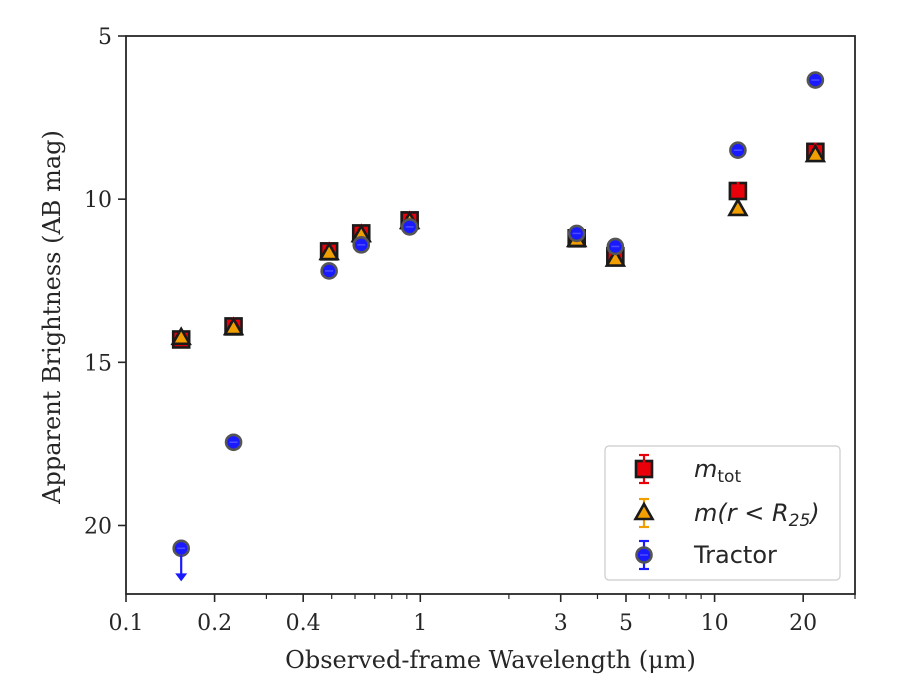 This screenshot has height=700, width=900. What do you see at coordinates (757, 515) in the screenshot?
I see `legend-label: m(r < R25)` at bounding box center [757, 515].